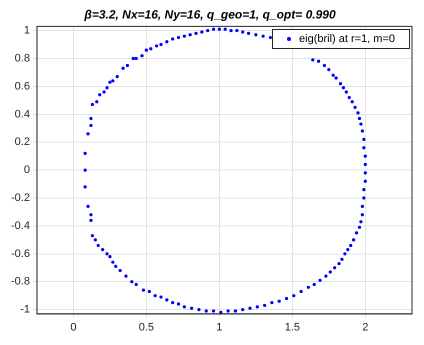 This screenshot has height=345, width=424. What do you see at coordinates (347, 39) in the screenshot?
I see `legend-label: eig(bril) at r=1, m=0` at bounding box center [347, 39].